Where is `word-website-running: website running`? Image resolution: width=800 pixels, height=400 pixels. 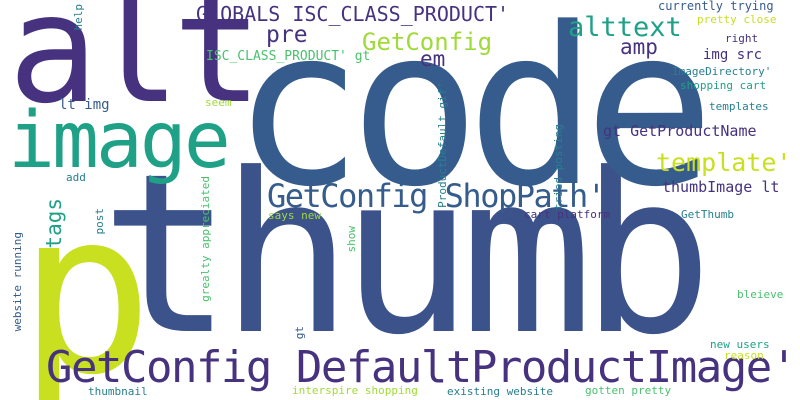 word-website-running: website running is located at coordinates (17, 282).